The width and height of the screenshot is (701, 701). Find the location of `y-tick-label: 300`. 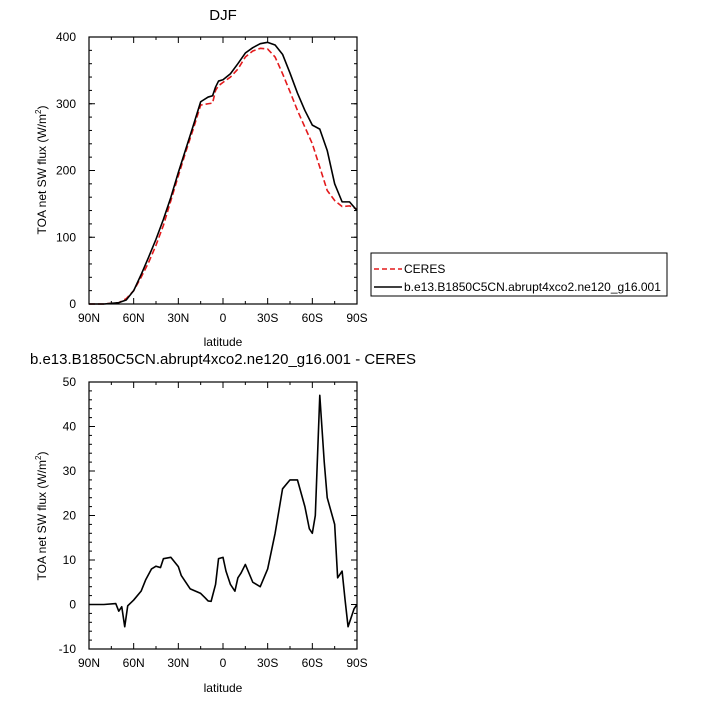

y-tick-label: 300 is located at coordinates (66, 104).